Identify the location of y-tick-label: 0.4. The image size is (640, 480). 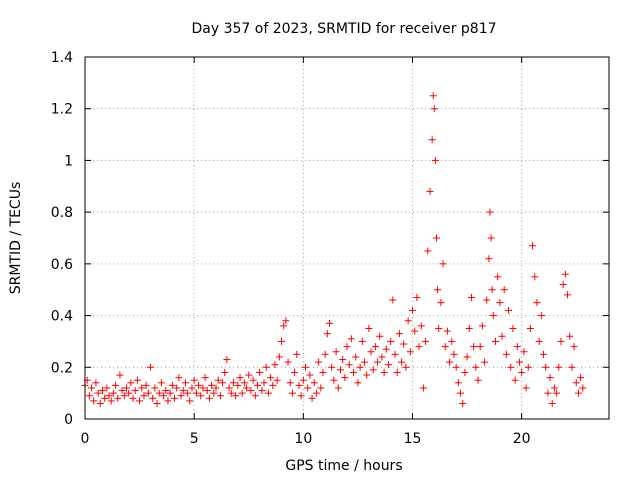
(62, 317).